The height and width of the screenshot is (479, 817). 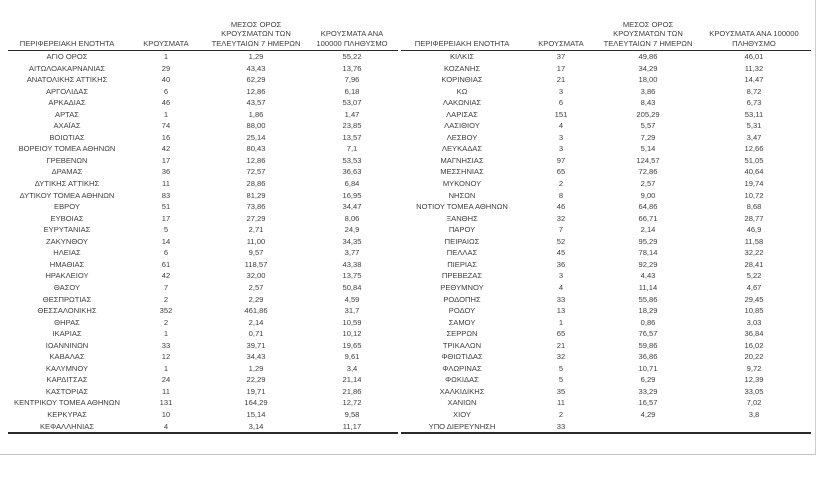 What do you see at coordinates (561, 80) in the screenshot?
I see `cases-cell: 21` at bounding box center [561, 80].